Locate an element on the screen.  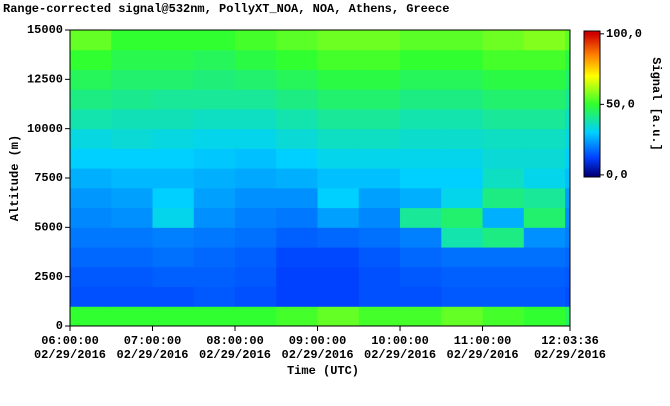
colorbar-tick-label: 50,0 is located at coordinates (620, 105).